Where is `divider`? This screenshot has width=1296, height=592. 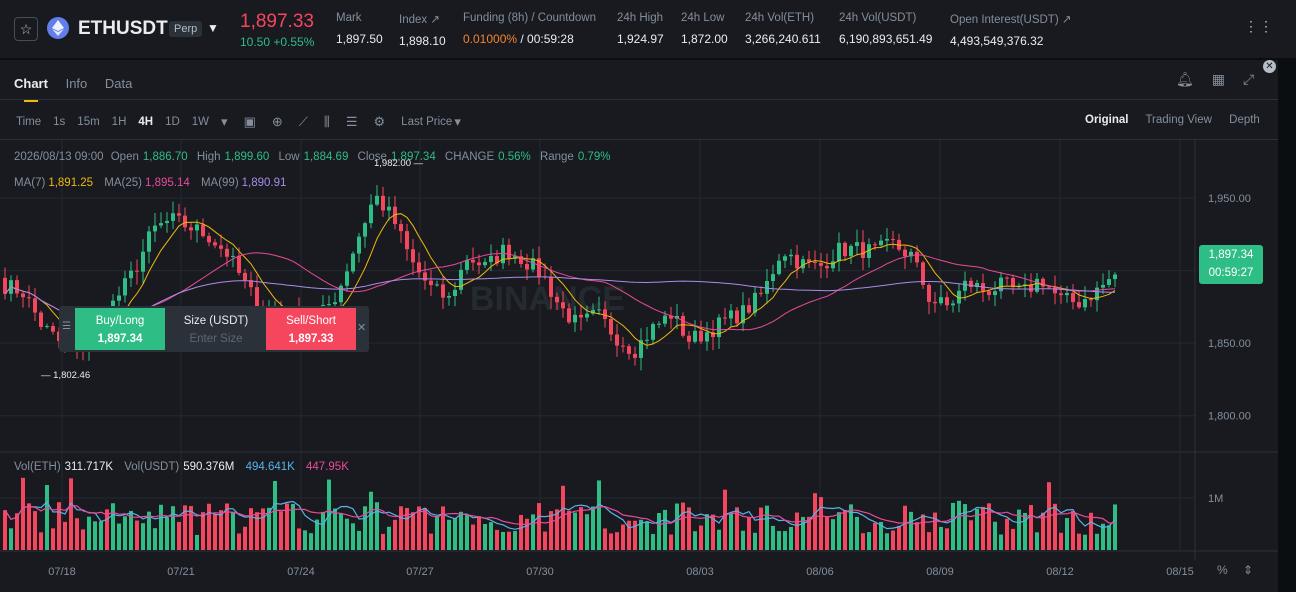
divider is located at coordinates (639, 99).